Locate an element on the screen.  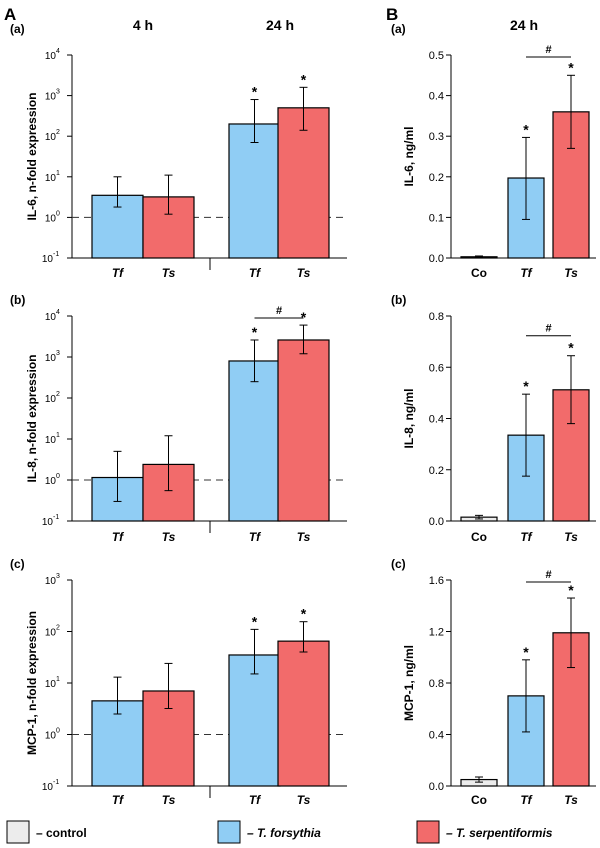
legend-label-forsythia: – T. forsythia is located at coordinates (284, 833).